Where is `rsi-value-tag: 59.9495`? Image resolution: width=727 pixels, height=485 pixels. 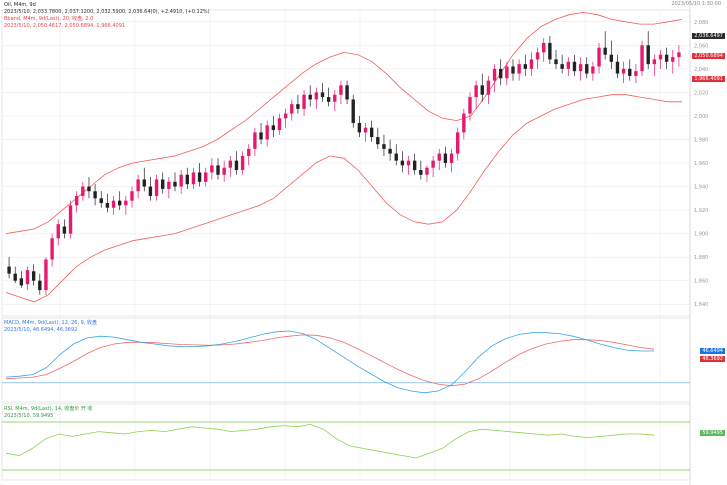
rsi-value-tag: 59.9495 is located at coordinates (712, 433).